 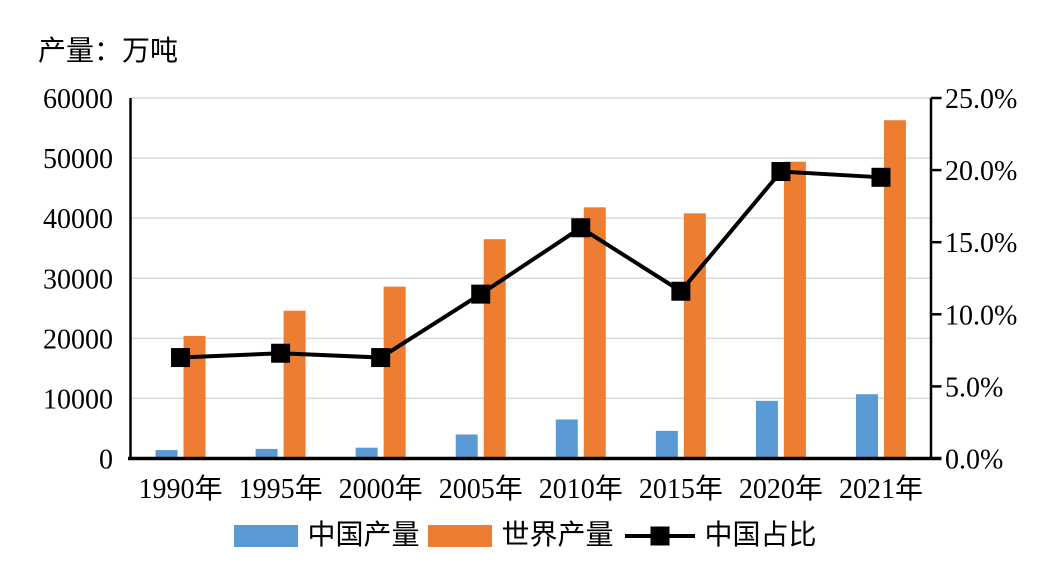 What do you see at coordinates (78, 219) in the screenshot?
I see `left-axis-tick-label: 40000` at bounding box center [78, 219].